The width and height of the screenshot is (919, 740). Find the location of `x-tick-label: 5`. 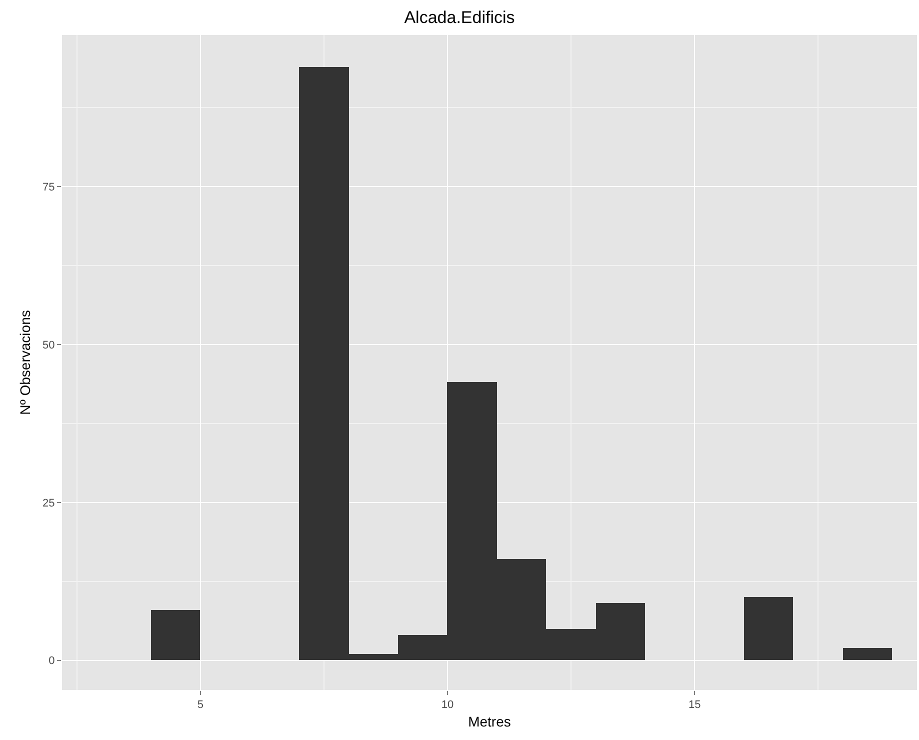

x-tick-label: 5 is located at coordinates (200, 705).